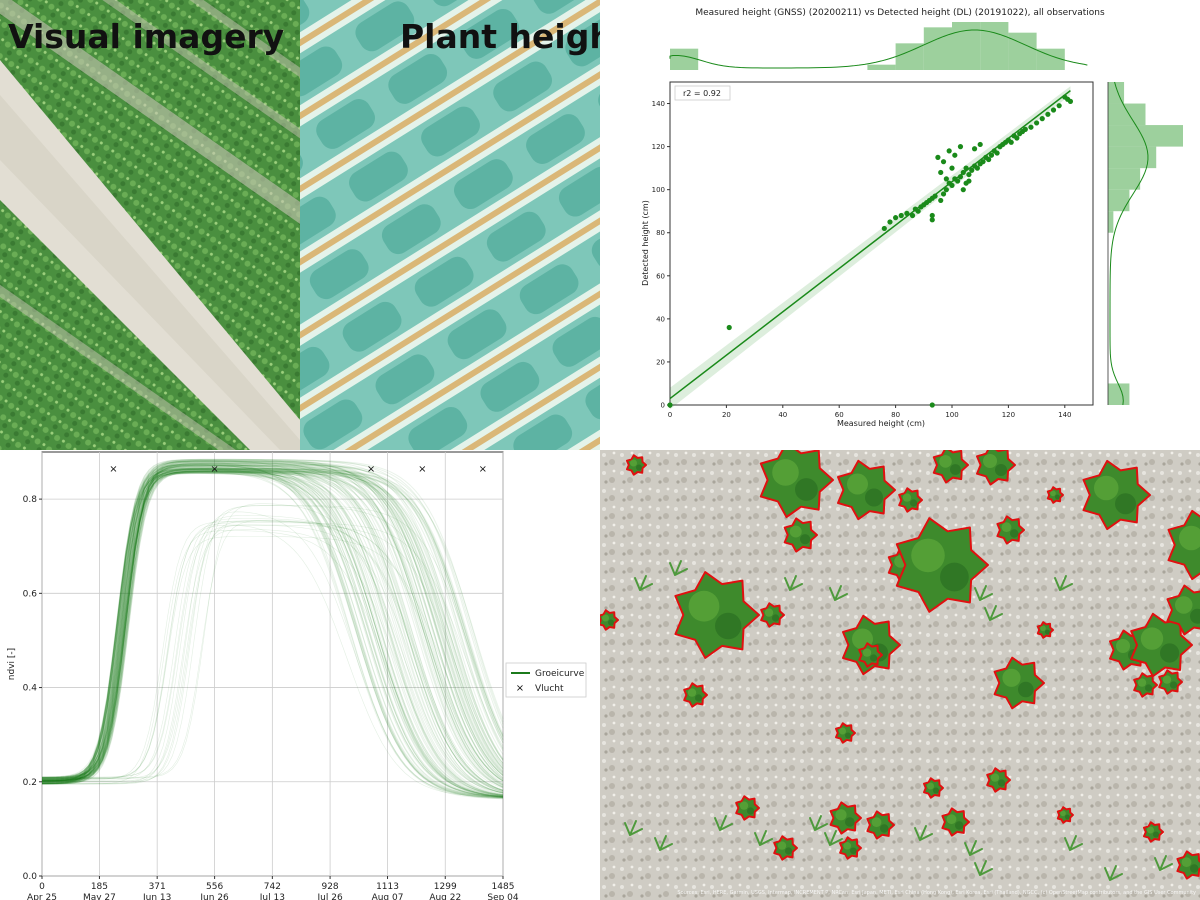 The image size is (1200, 900). I want to click on y-tick-label: 0.6, so click(30, 594).